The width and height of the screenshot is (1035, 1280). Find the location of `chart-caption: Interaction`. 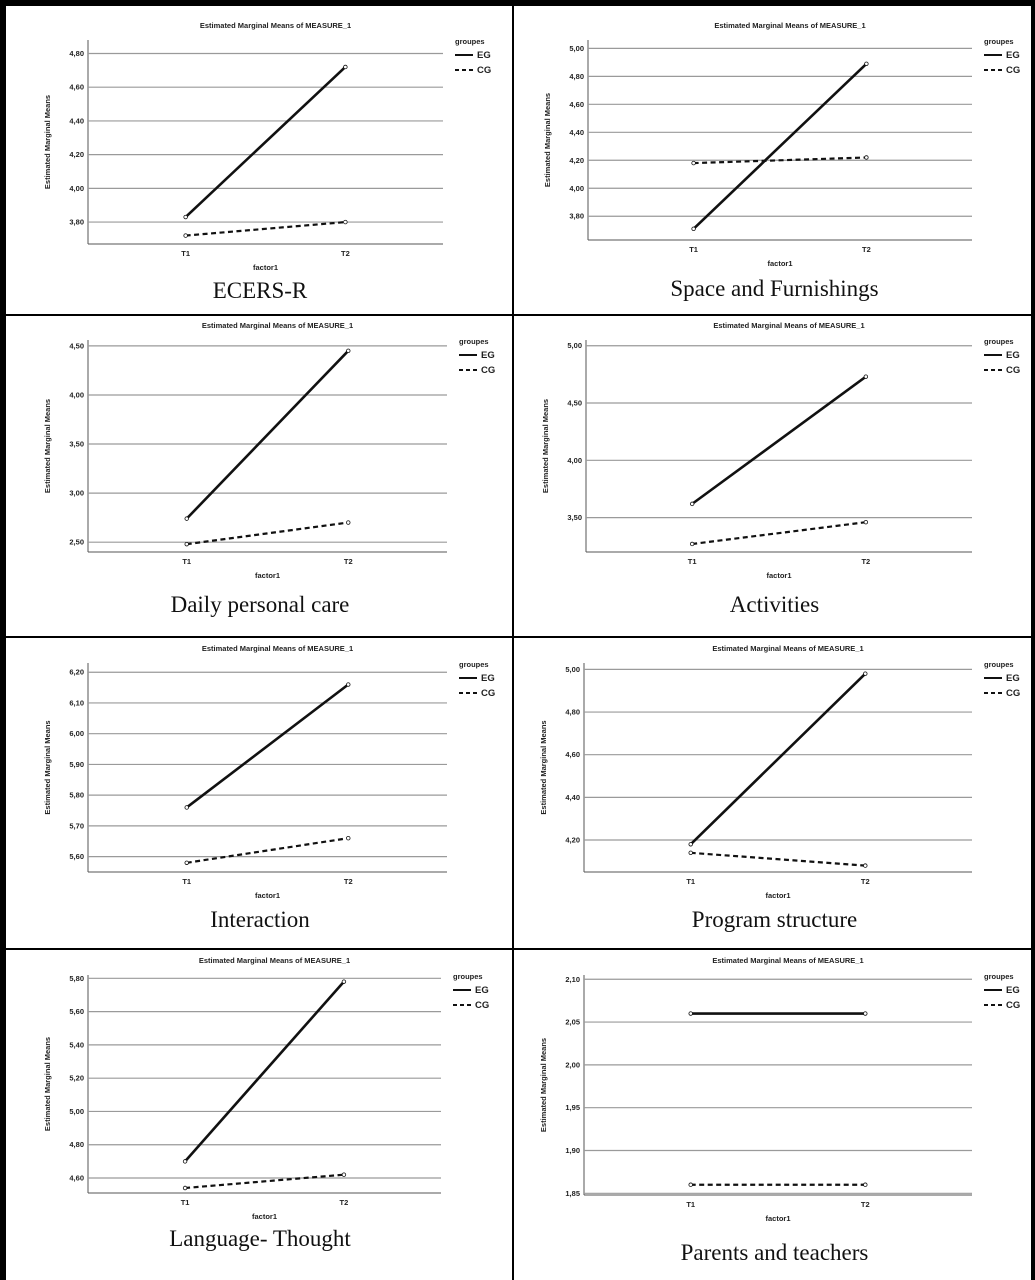

chart-caption: Interaction is located at coordinates (260, 919).